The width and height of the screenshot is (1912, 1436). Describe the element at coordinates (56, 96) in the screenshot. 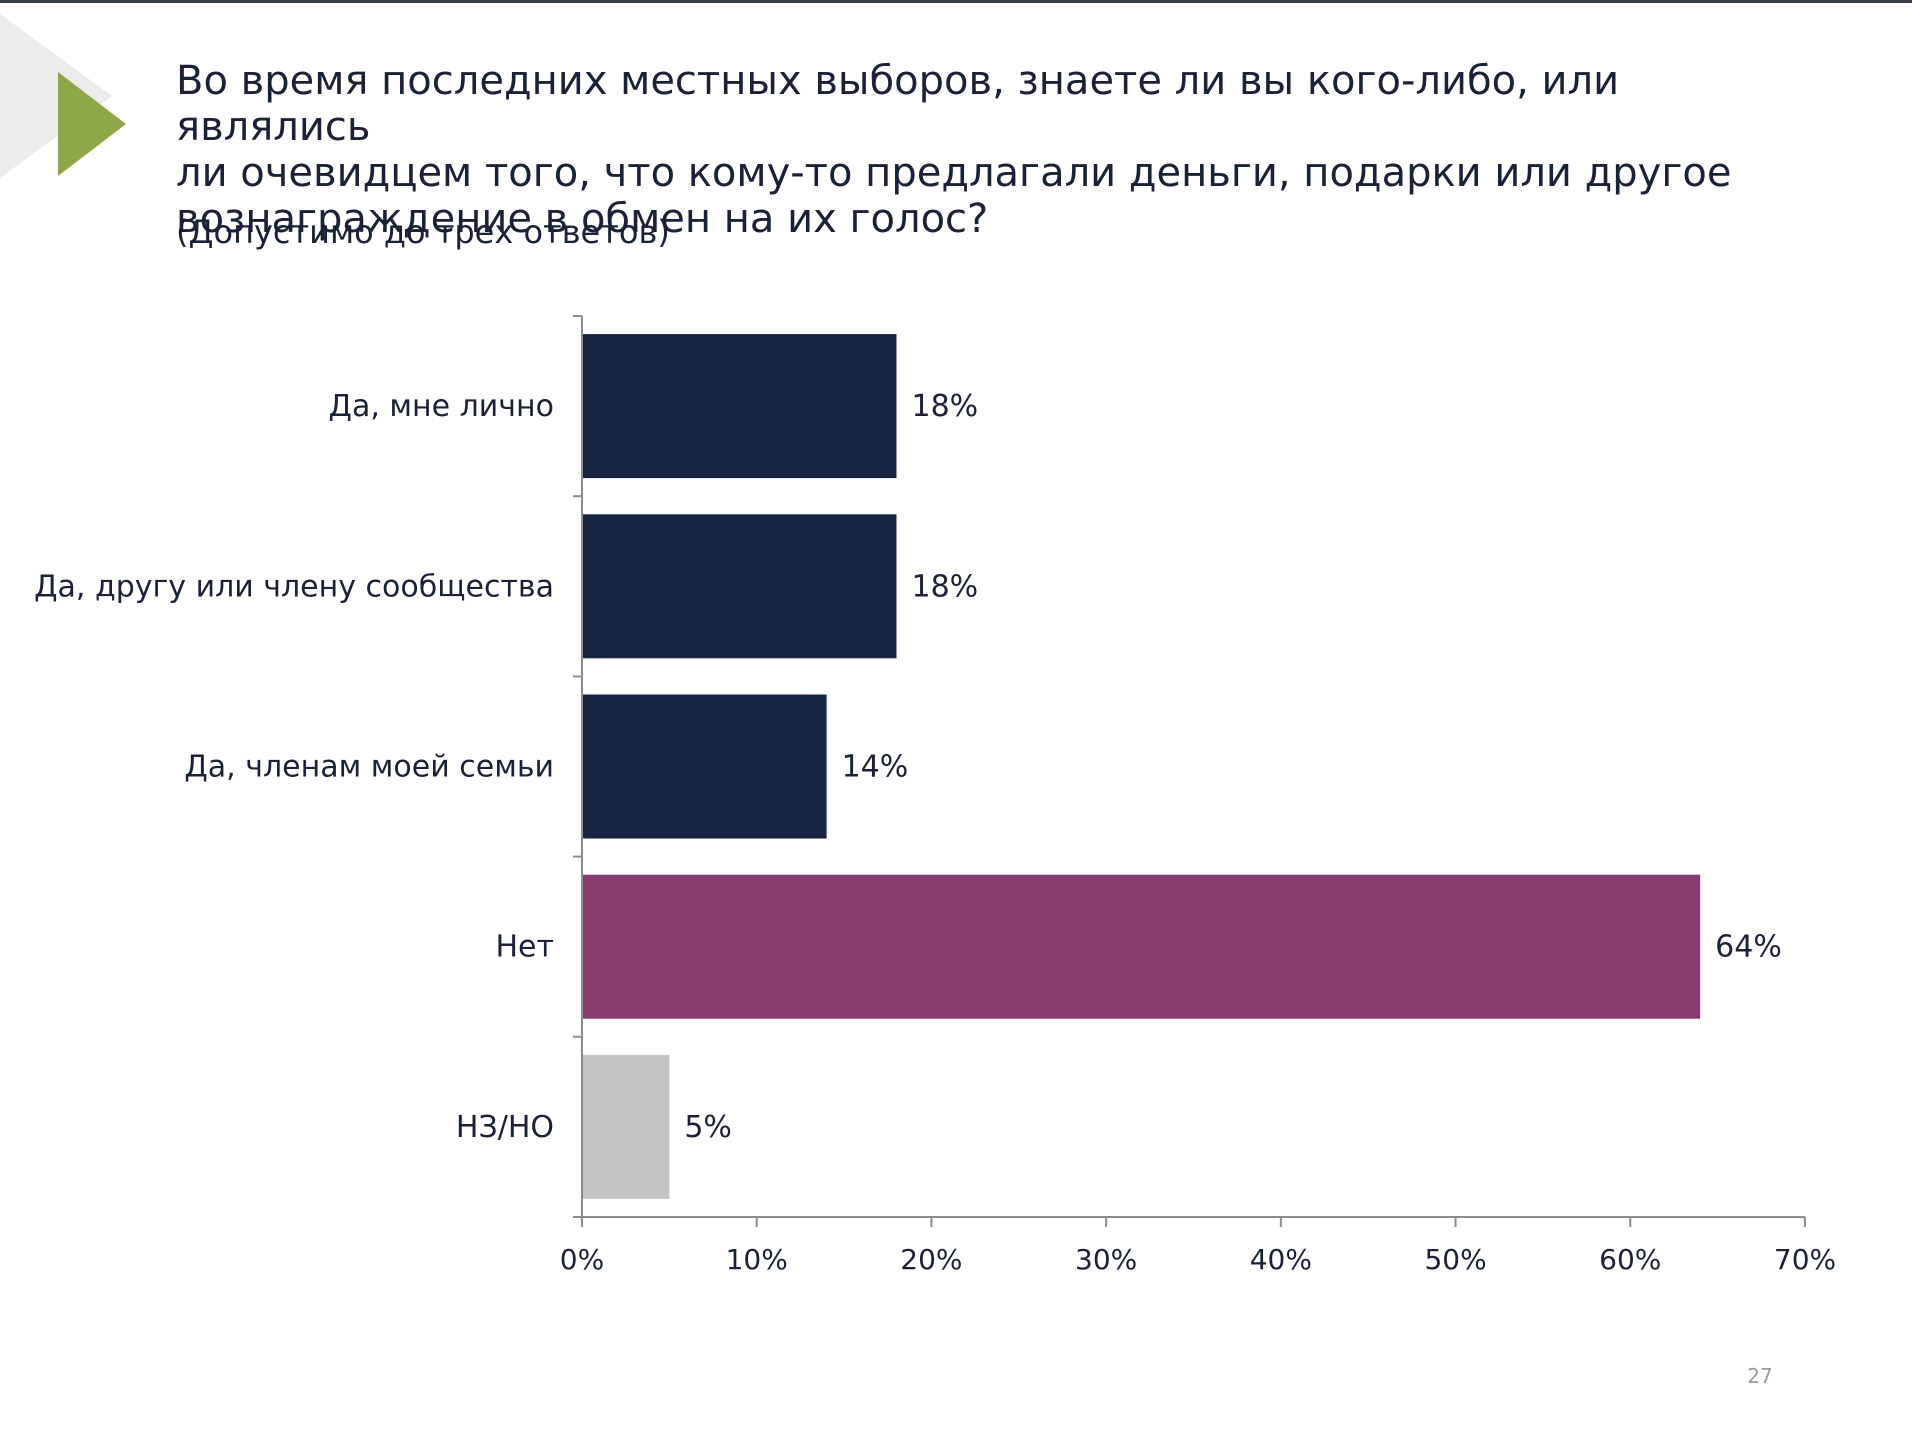

I see `grey-chevron-shape` at that location.